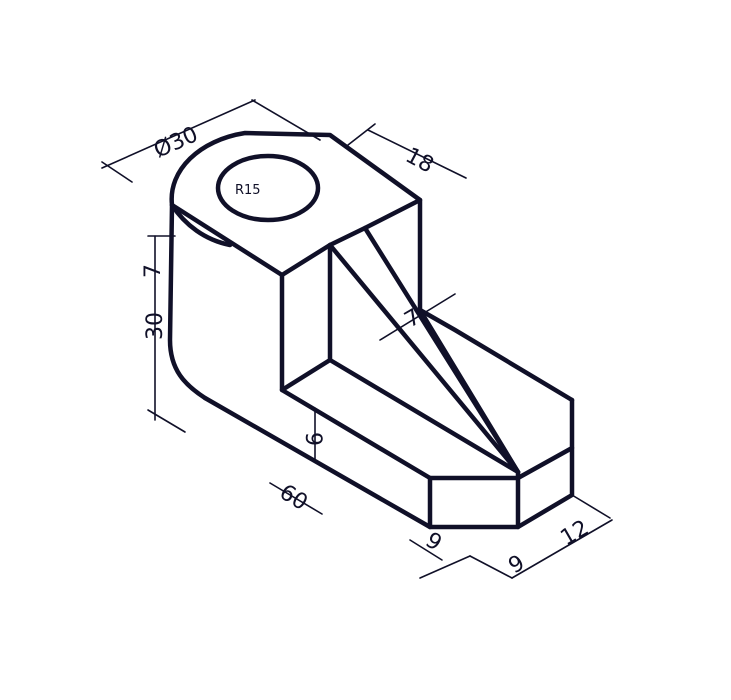 Image resolution: width=731 pixels, height=700 pixels. What do you see at coordinates (545, 487) in the screenshot?
I see `front-block-right` at bounding box center [545, 487].